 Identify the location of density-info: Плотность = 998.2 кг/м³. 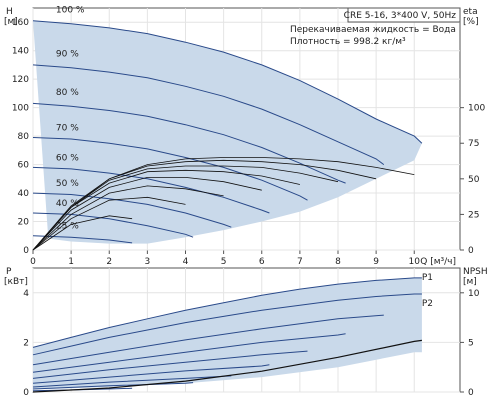
(348, 42).